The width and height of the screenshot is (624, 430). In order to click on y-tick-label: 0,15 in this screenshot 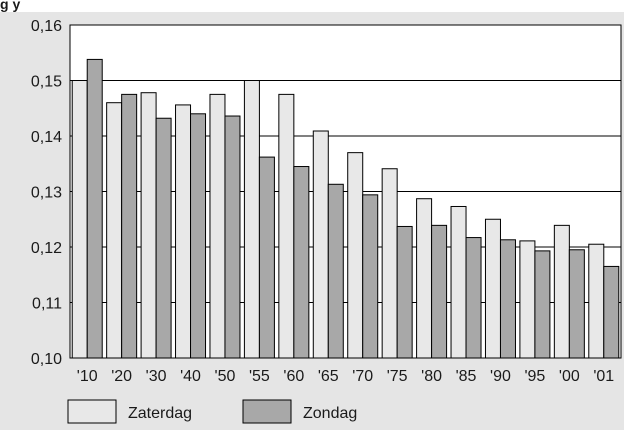, I will do `click(46, 82)`.